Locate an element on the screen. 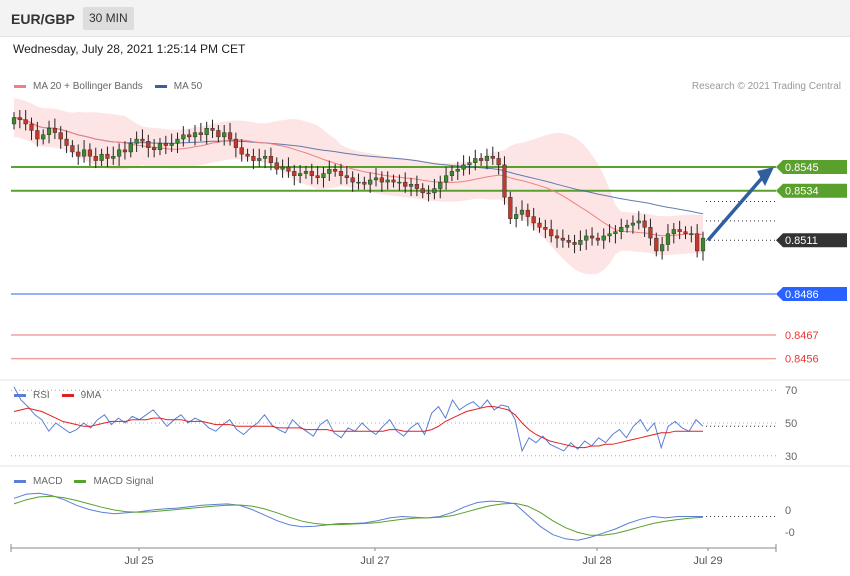  rsi-tick-label: 30 is located at coordinates (791, 457).